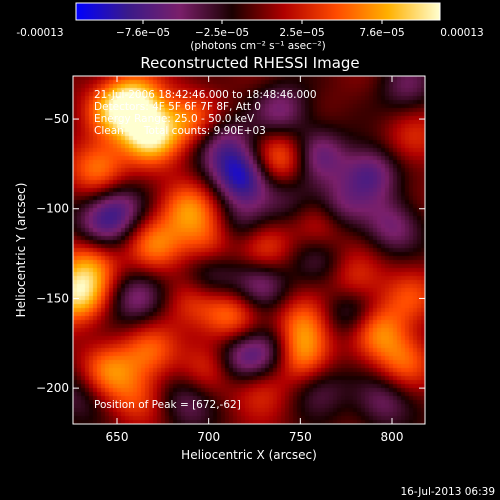  I want to click on x-tick-label: 650, so click(117, 437).